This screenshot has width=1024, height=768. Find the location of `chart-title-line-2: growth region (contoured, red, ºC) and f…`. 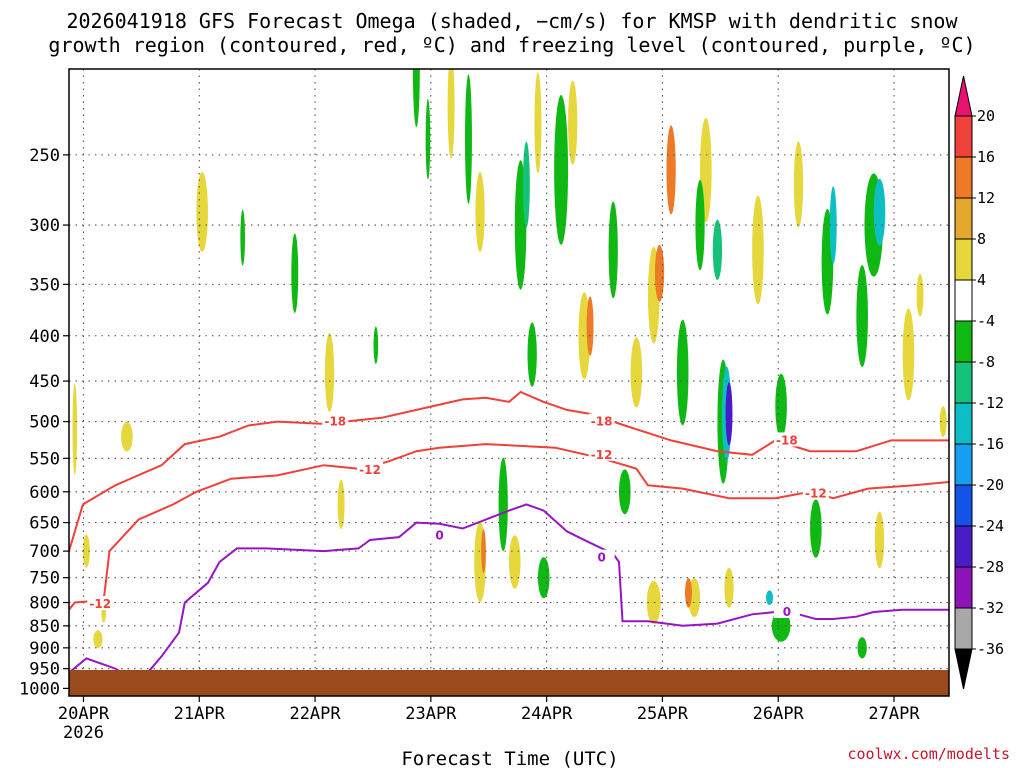

chart-title-line-2: growth region (contoured, red, ºC) and f… is located at coordinates (511, 45).